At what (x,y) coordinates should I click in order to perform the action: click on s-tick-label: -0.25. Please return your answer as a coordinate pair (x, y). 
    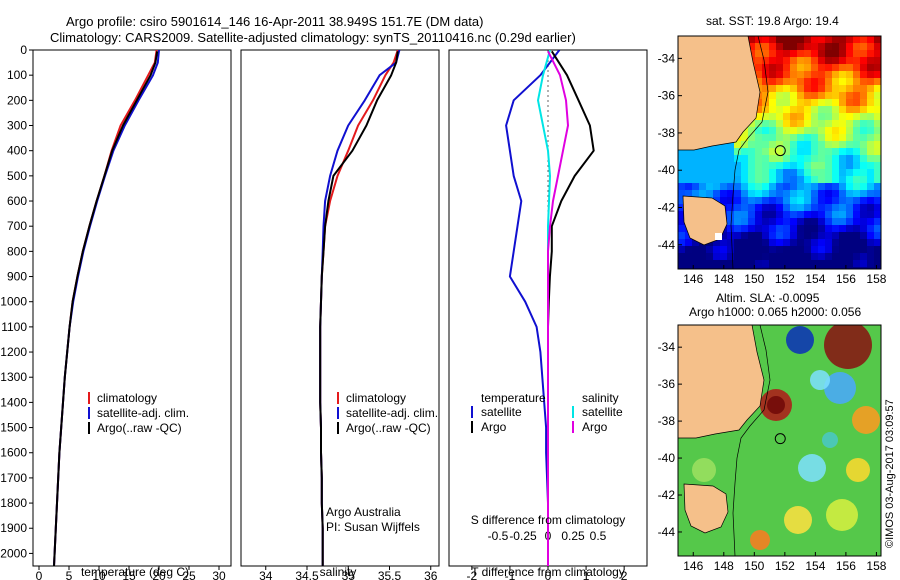
    Looking at the image, I should click on (523, 536).